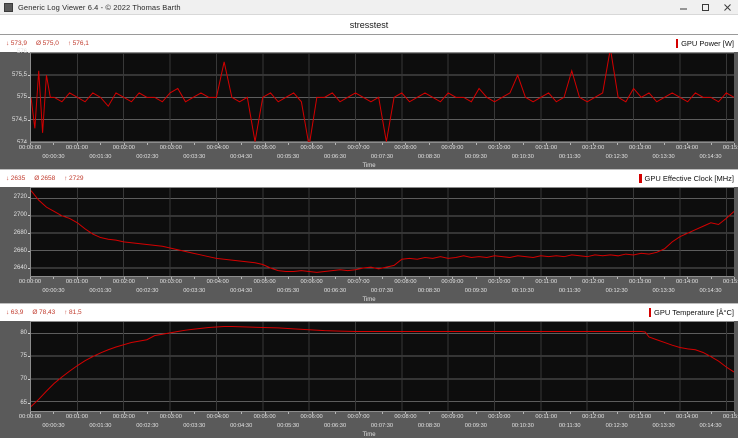  I want to click on stat-min-value: 573,9, so click(19, 43).